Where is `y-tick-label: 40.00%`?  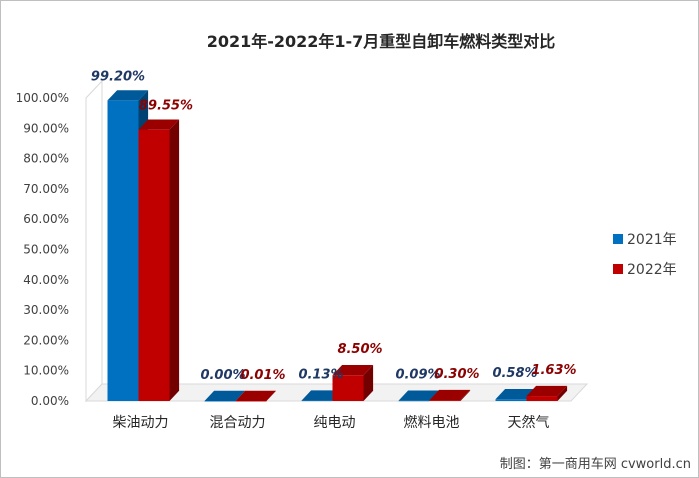
y-tick-label: 40.00% is located at coordinates (46, 280).